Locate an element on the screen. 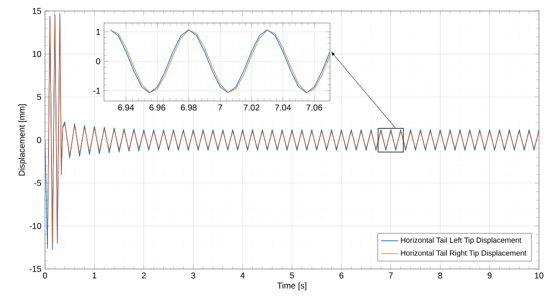 Image resolution: width=550 pixels, height=306 pixels. x-tick-label: 7.06 is located at coordinates (314, 107).